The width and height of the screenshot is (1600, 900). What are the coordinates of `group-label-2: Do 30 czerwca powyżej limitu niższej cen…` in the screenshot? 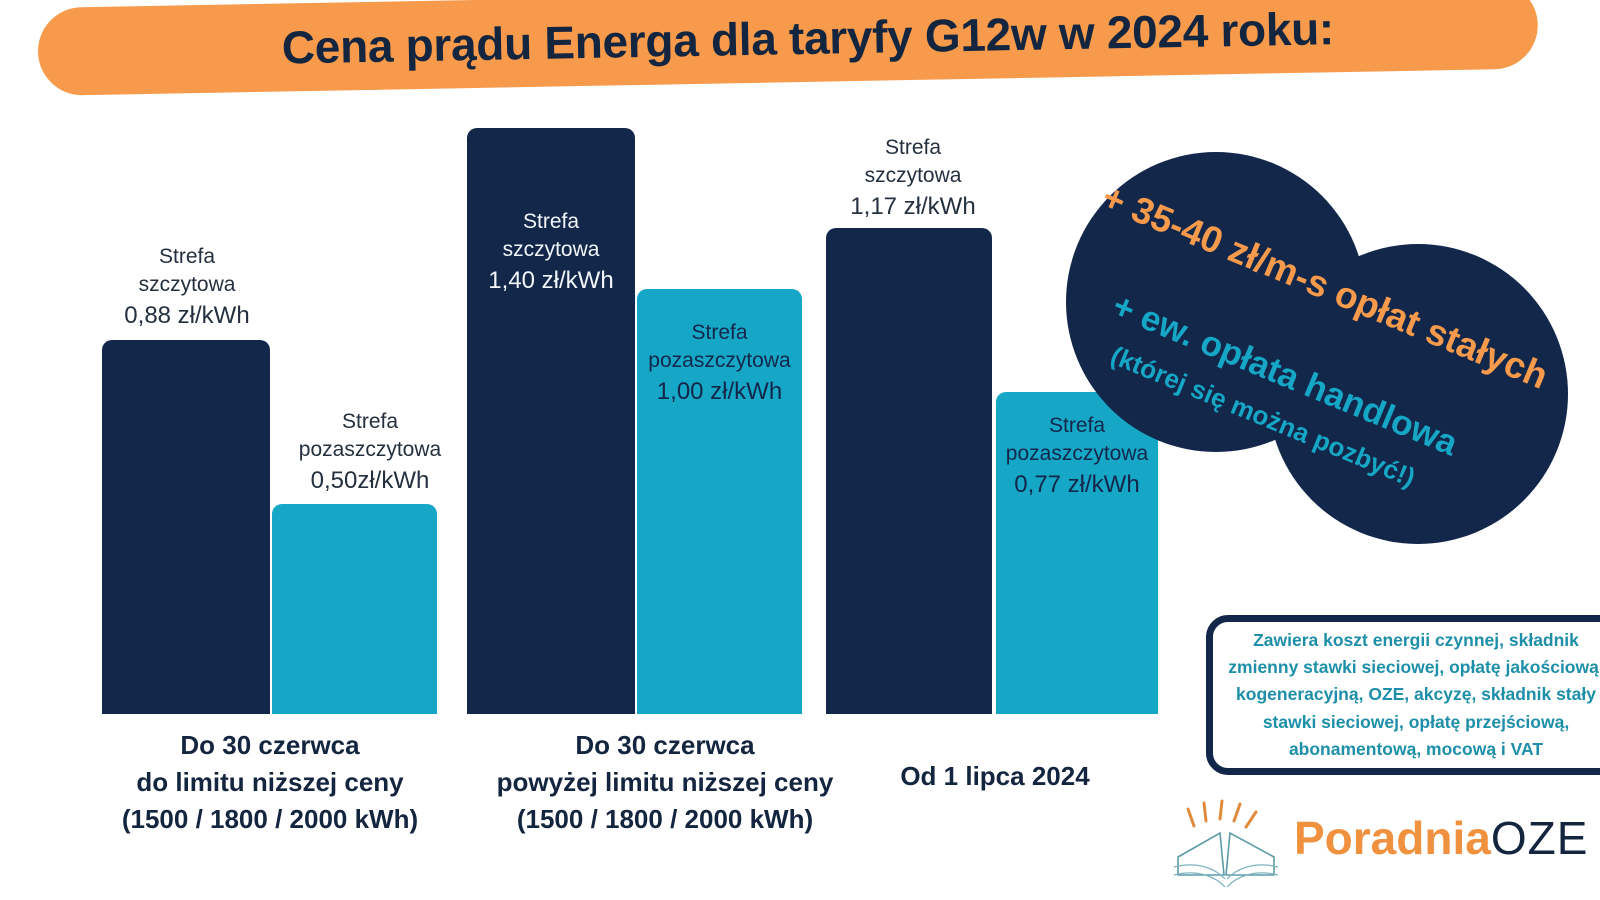 It's located at (665, 782).